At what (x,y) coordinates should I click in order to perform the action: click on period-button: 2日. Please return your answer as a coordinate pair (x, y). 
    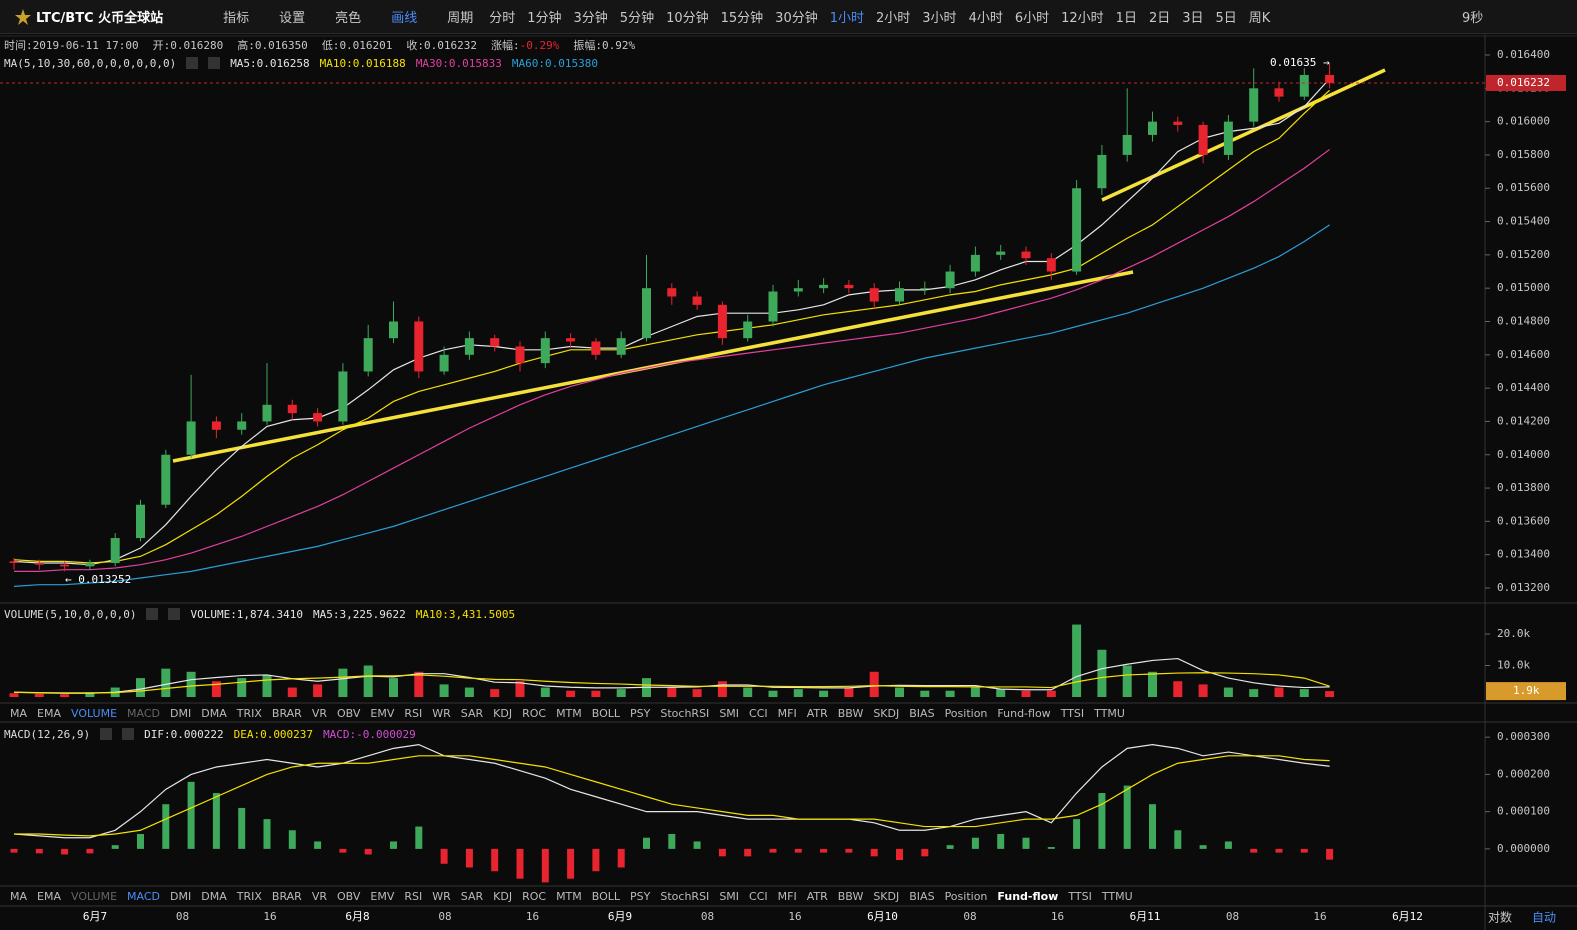
    Looking at the image, I should click on (1159, 18).